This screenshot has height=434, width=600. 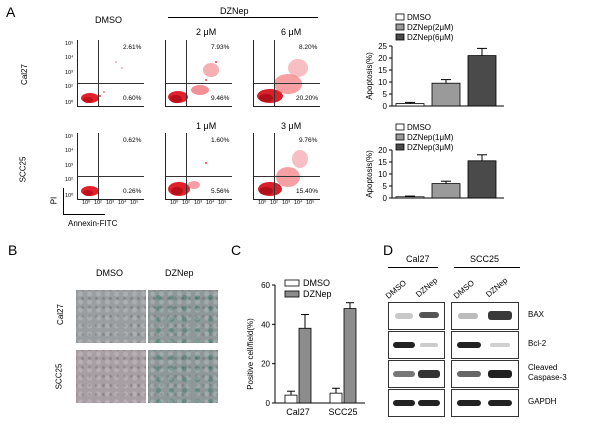 What do you see at coordinates (487, 267) in the screenshot?
I see `blot-group-rule-scc25` at bounding box center [487, 267].